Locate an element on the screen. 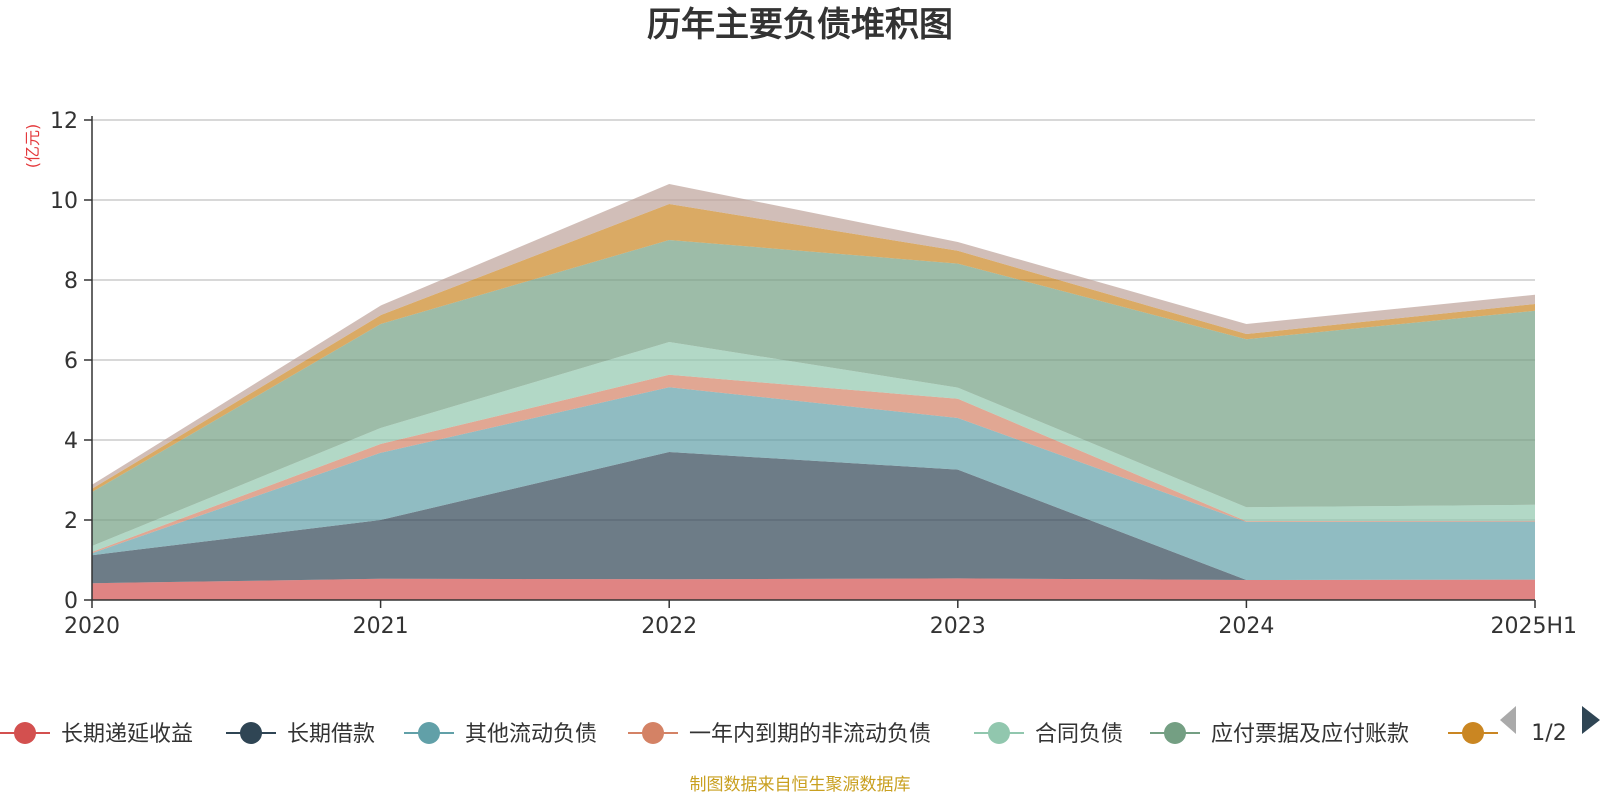 Image resolution: width=1600 pixels, height=800 pixels. legend-item-1: 长期借款 is located at coordinates (300, 734).